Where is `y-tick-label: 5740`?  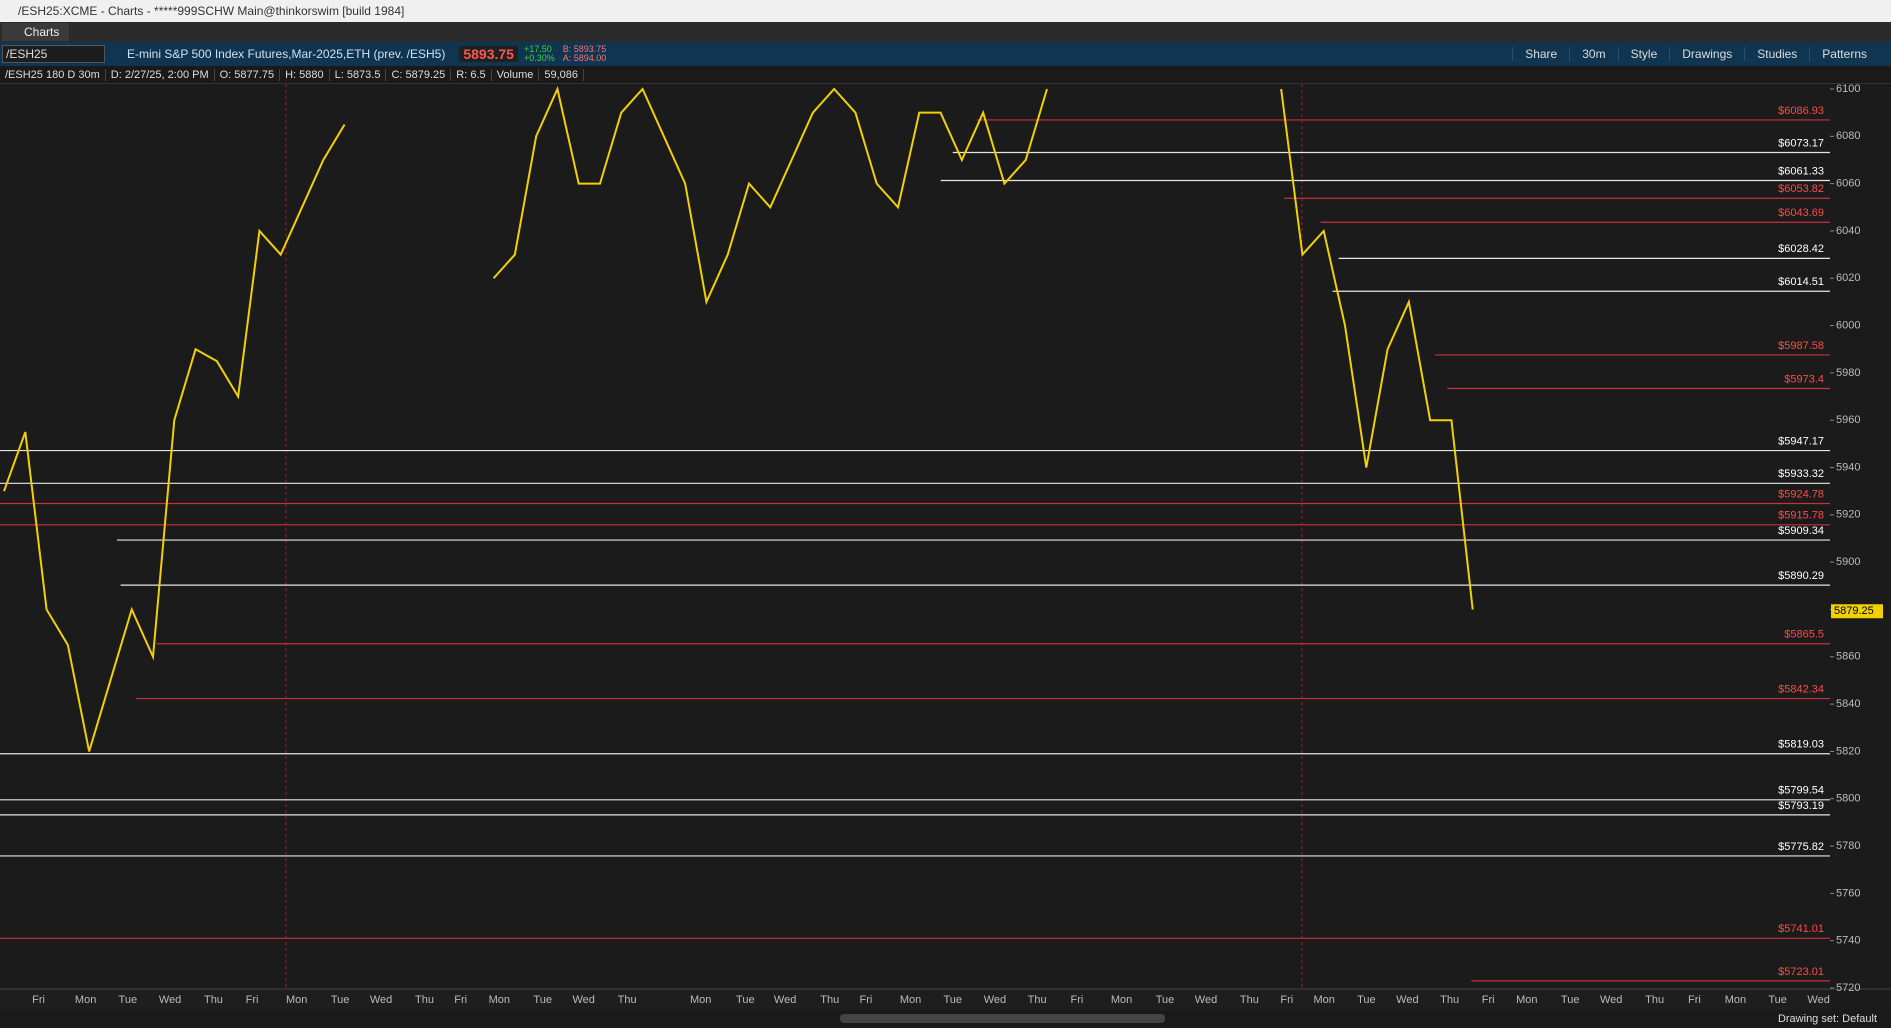
y-tick-label: 5740 is located at coordinates (1848, 941).